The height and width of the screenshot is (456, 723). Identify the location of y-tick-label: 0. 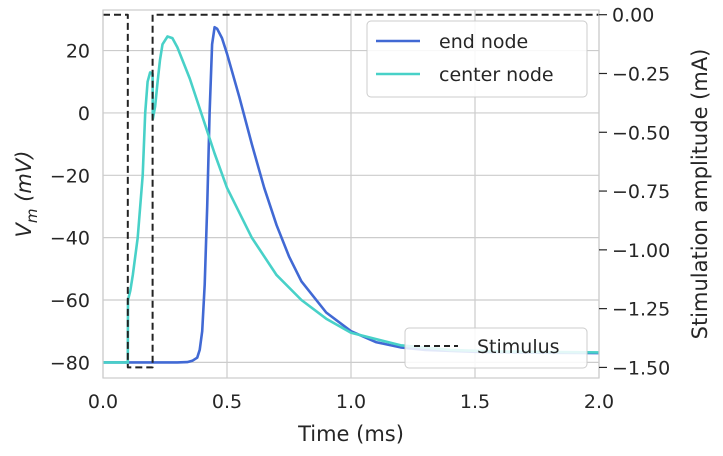
(84, 114).